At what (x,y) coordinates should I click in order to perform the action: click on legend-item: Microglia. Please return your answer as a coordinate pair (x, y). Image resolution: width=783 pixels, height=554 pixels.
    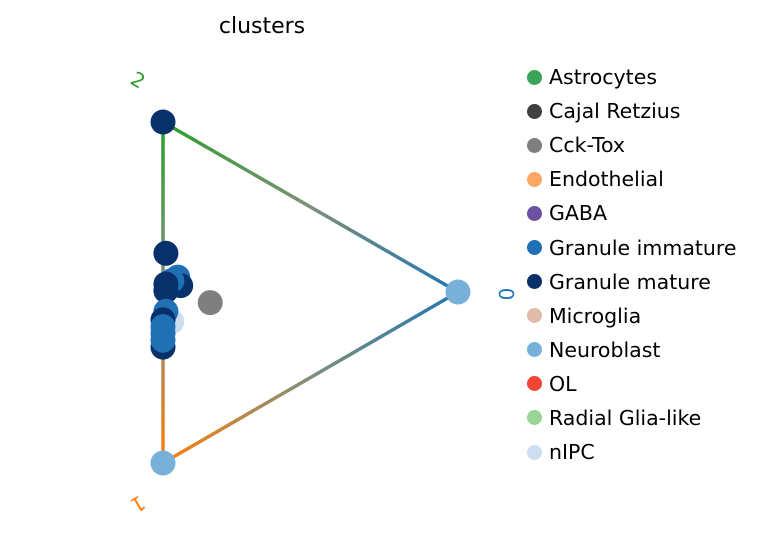
    Looking at the image, I should click on (632, 316).